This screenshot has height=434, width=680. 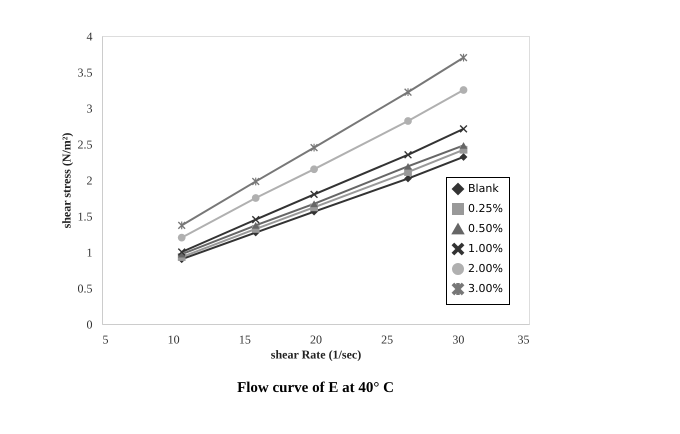 I want to click on x-axis-title: shear Rate (1/sec), so click(x=316, y=355).